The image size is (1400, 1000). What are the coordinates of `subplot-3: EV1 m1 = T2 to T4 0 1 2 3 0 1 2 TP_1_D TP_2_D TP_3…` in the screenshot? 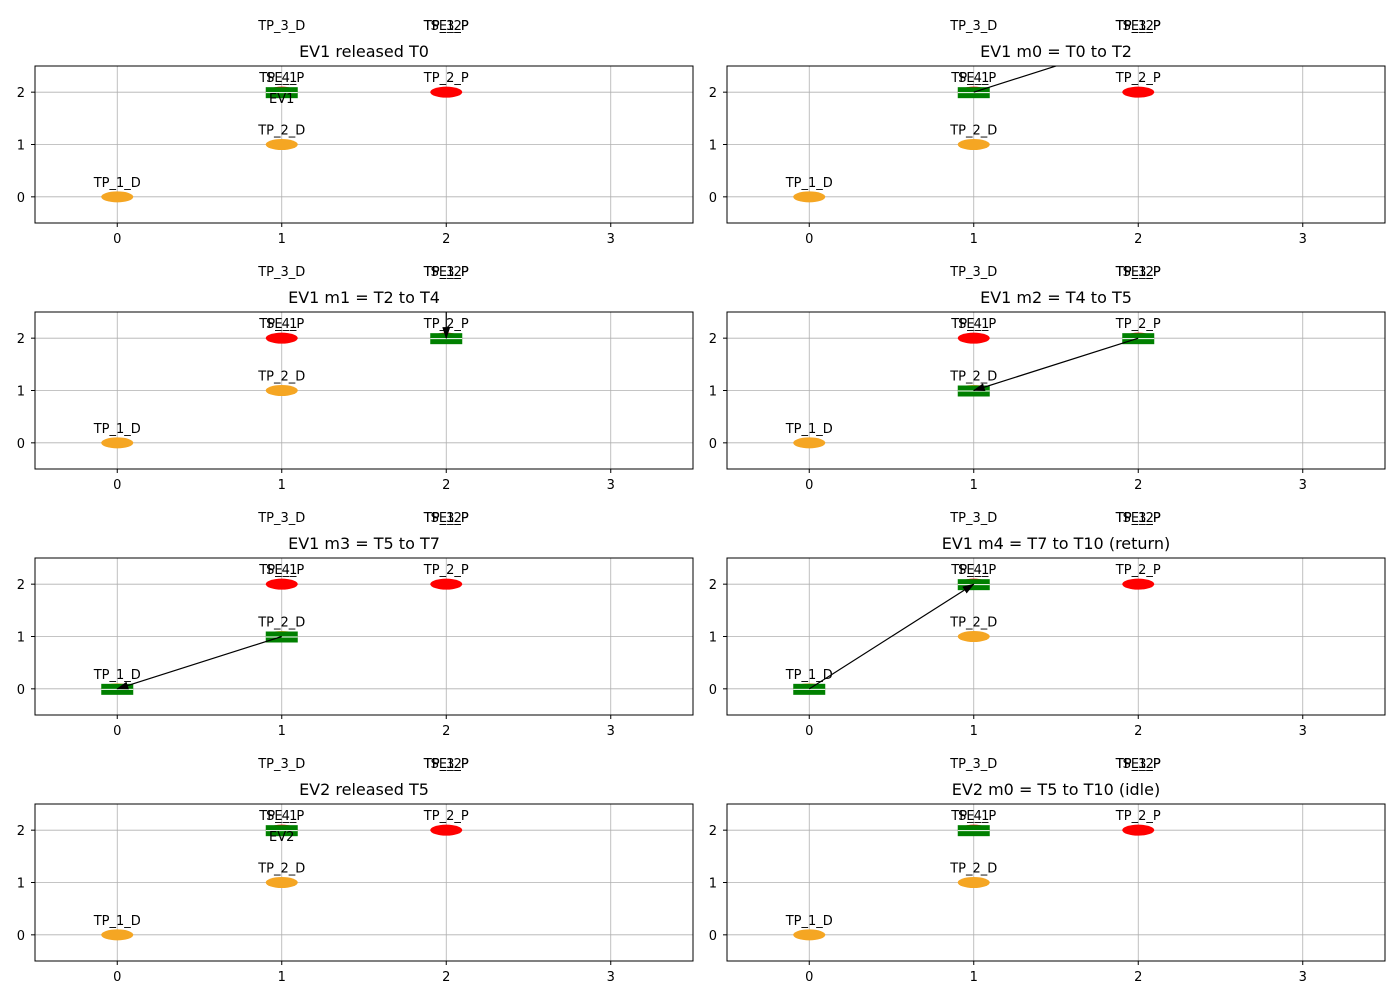 It's located at (355, 379).